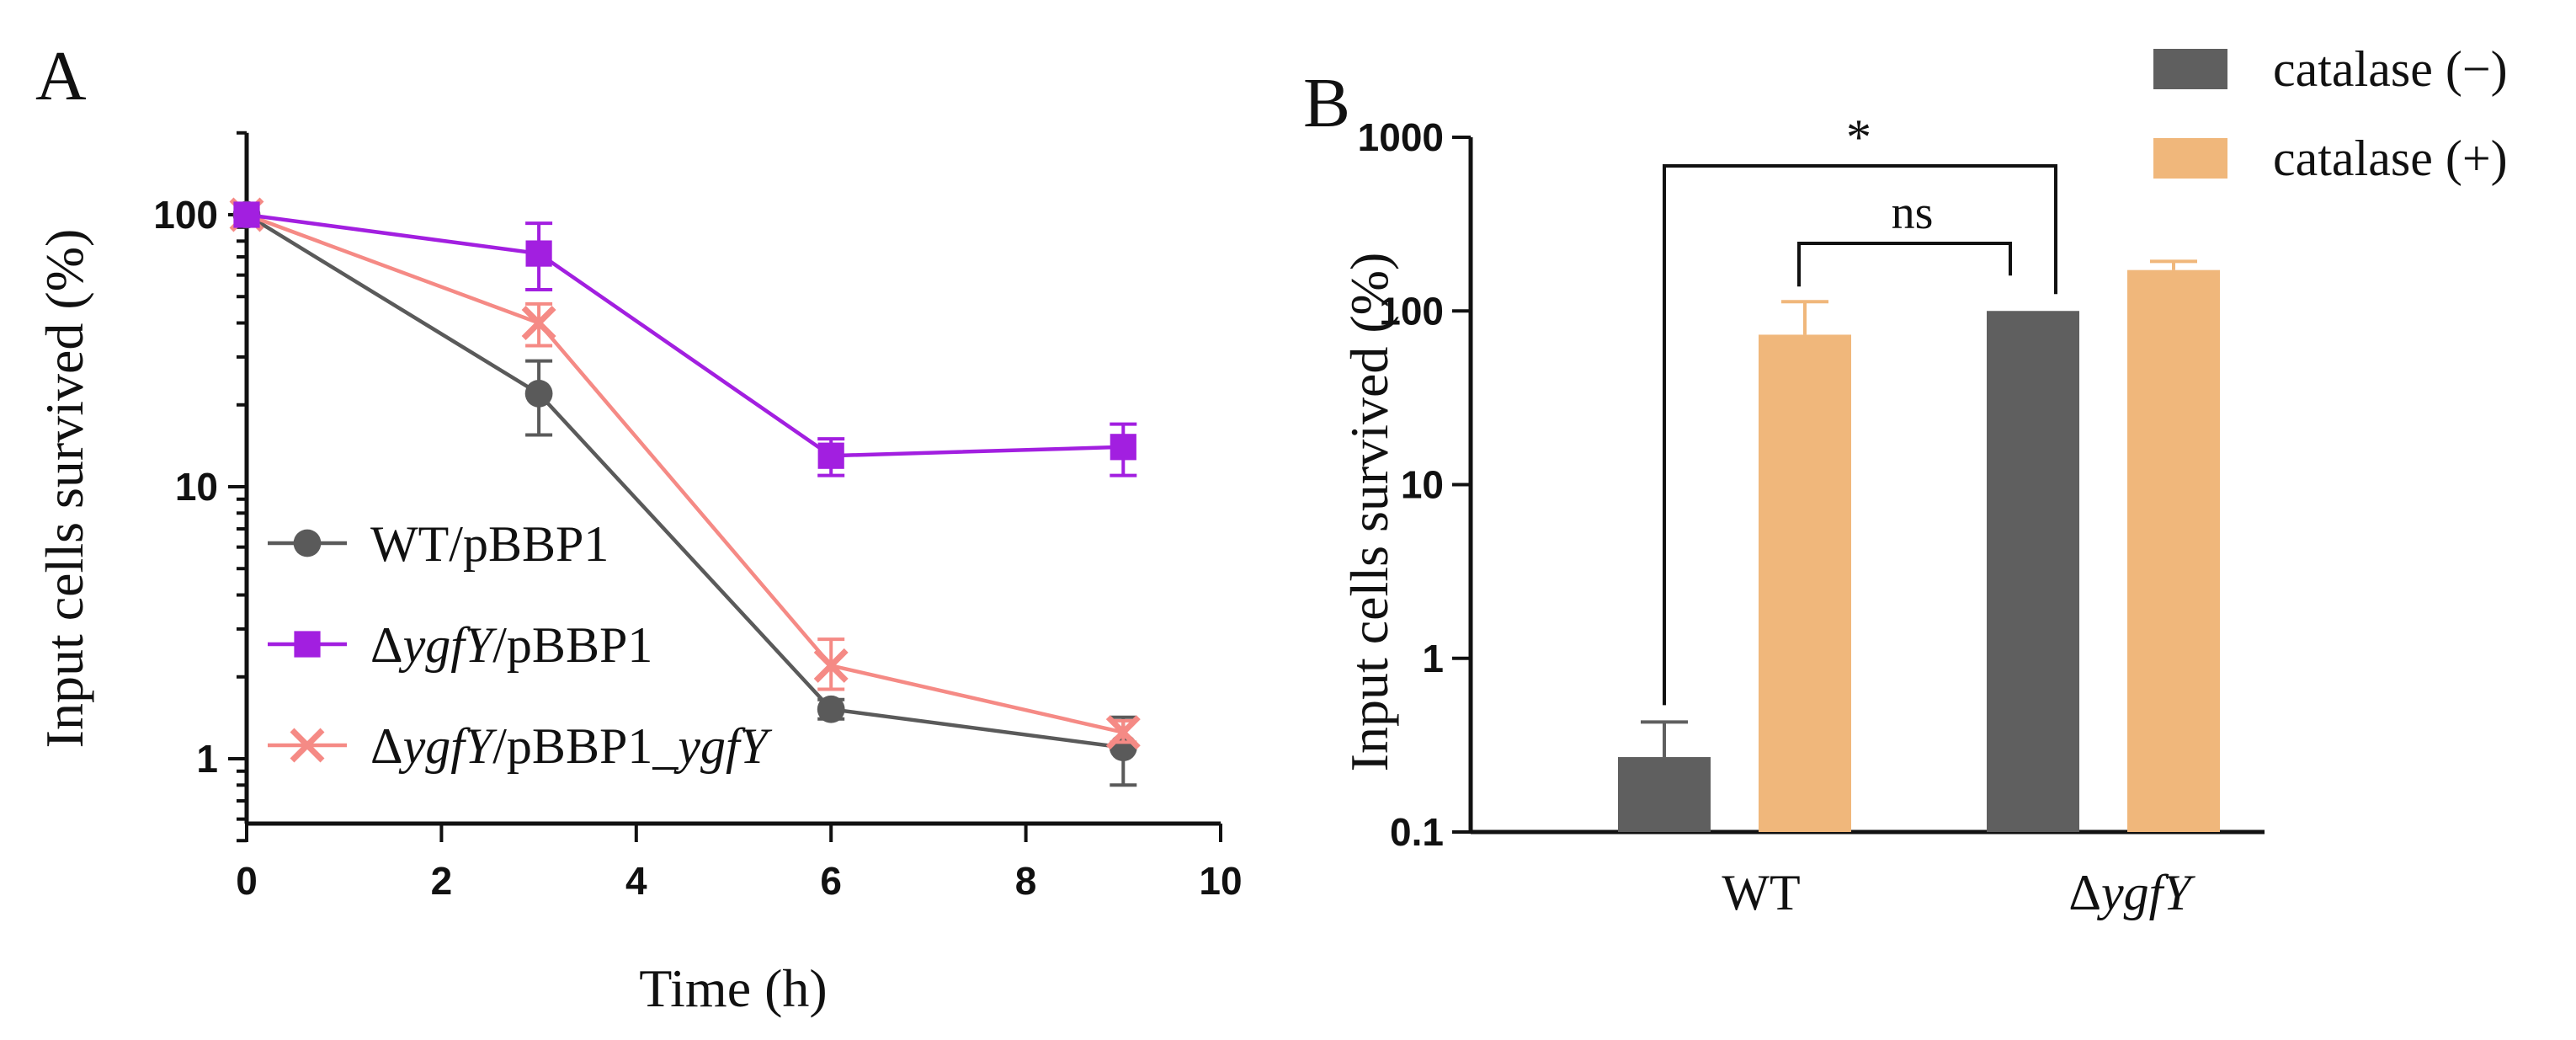 The image size is (2576, 1040). What do you see at coordinates (733, 988) in the screenshot?
I see `panel-a-xlabel: Time (h)` at bounding box center [733, 988].